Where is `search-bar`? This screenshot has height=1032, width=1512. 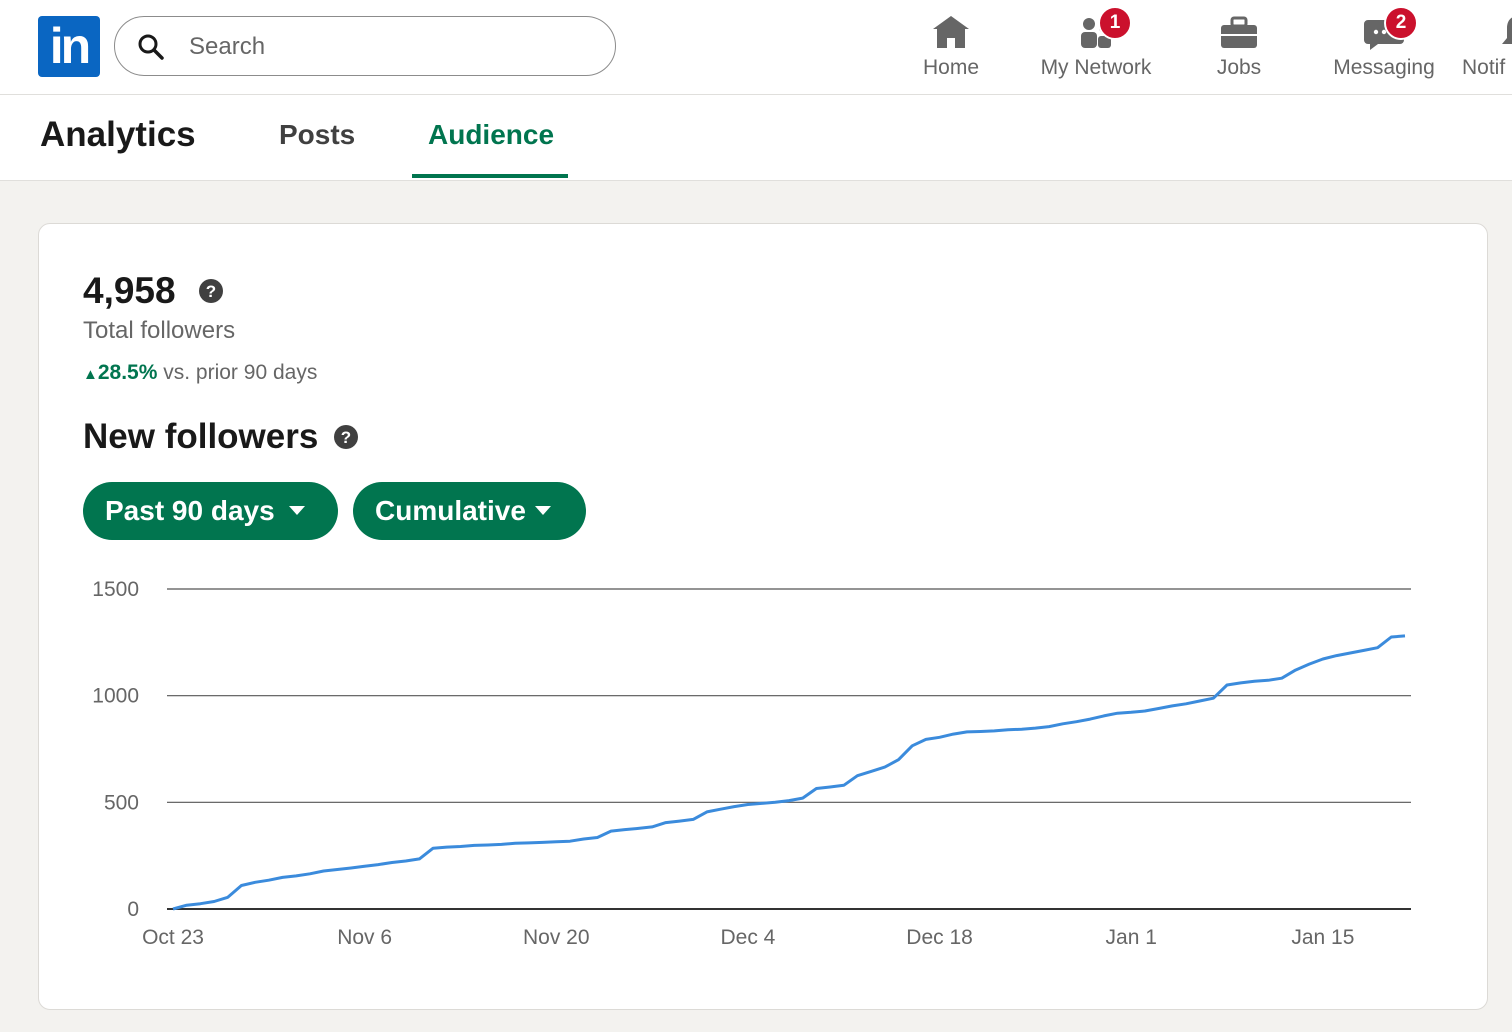
search-bar is located at coordinates (365, 46).